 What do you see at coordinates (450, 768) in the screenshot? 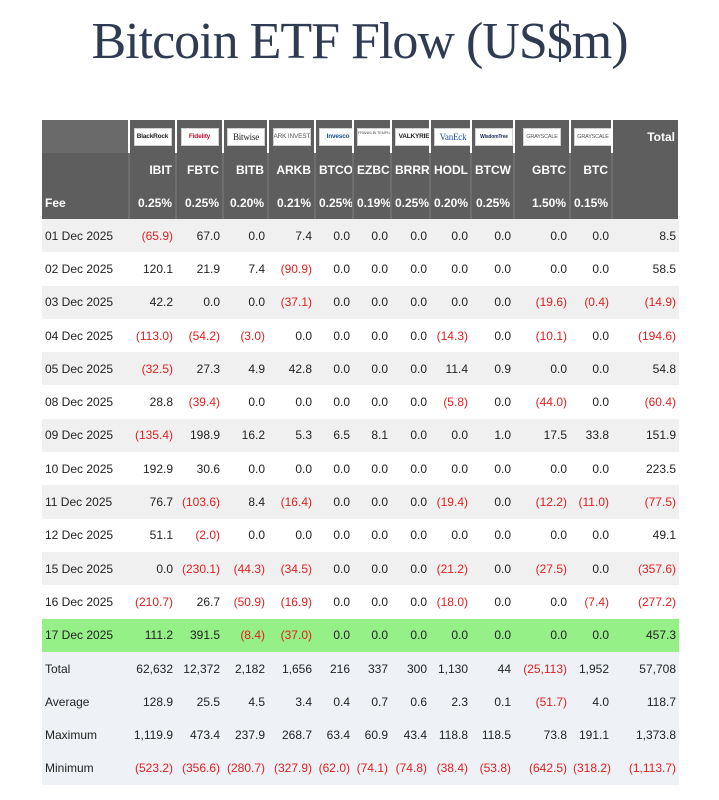
I see `summary-cell: (38.4)` at bounding box center [450, 768].